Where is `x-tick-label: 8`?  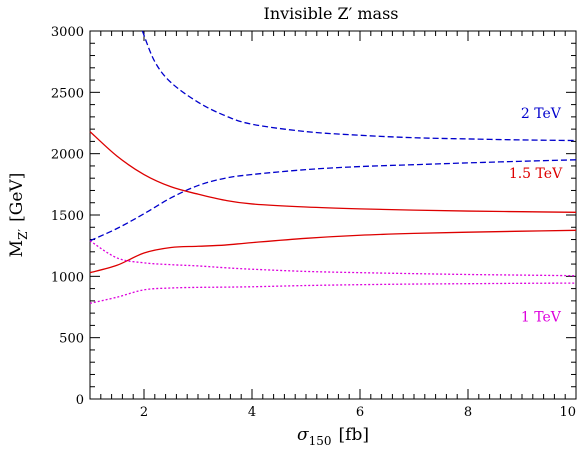 x-tick-label: 8 is located at coordinates (468, 412).